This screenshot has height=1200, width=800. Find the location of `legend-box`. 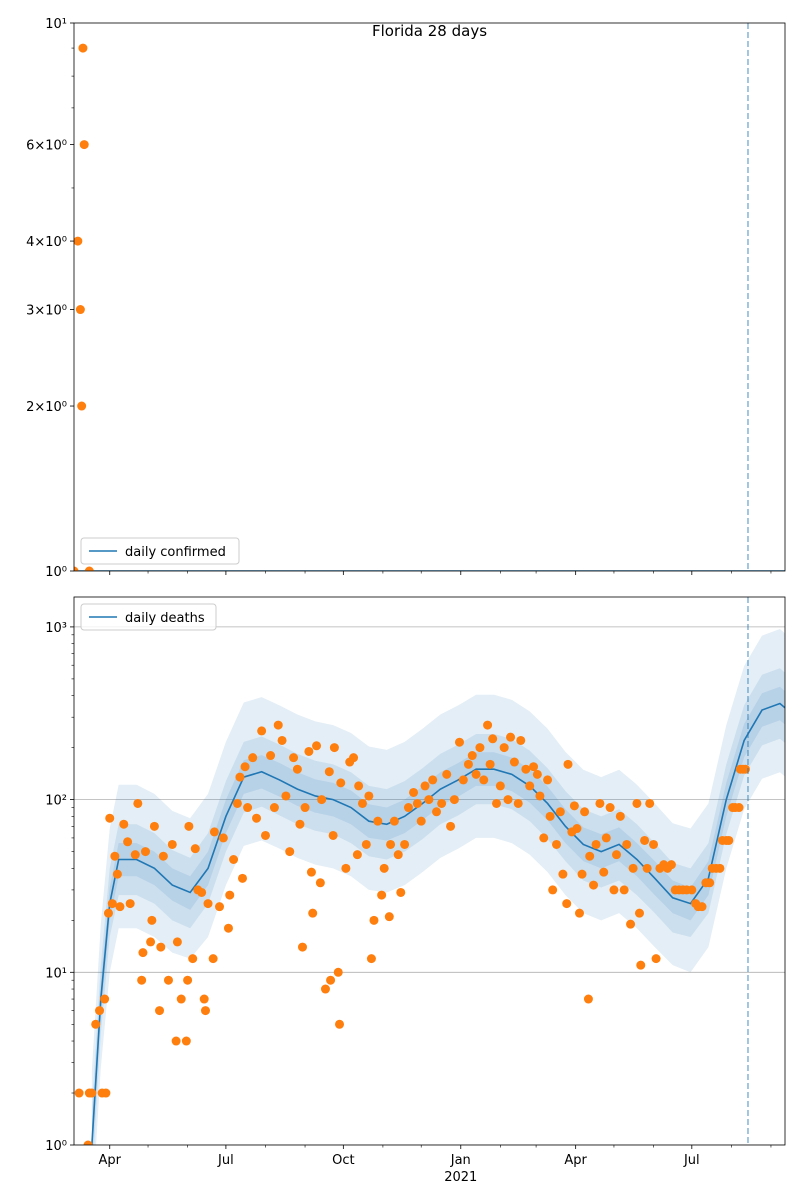

legend-box is located at coordinates (160, 551).